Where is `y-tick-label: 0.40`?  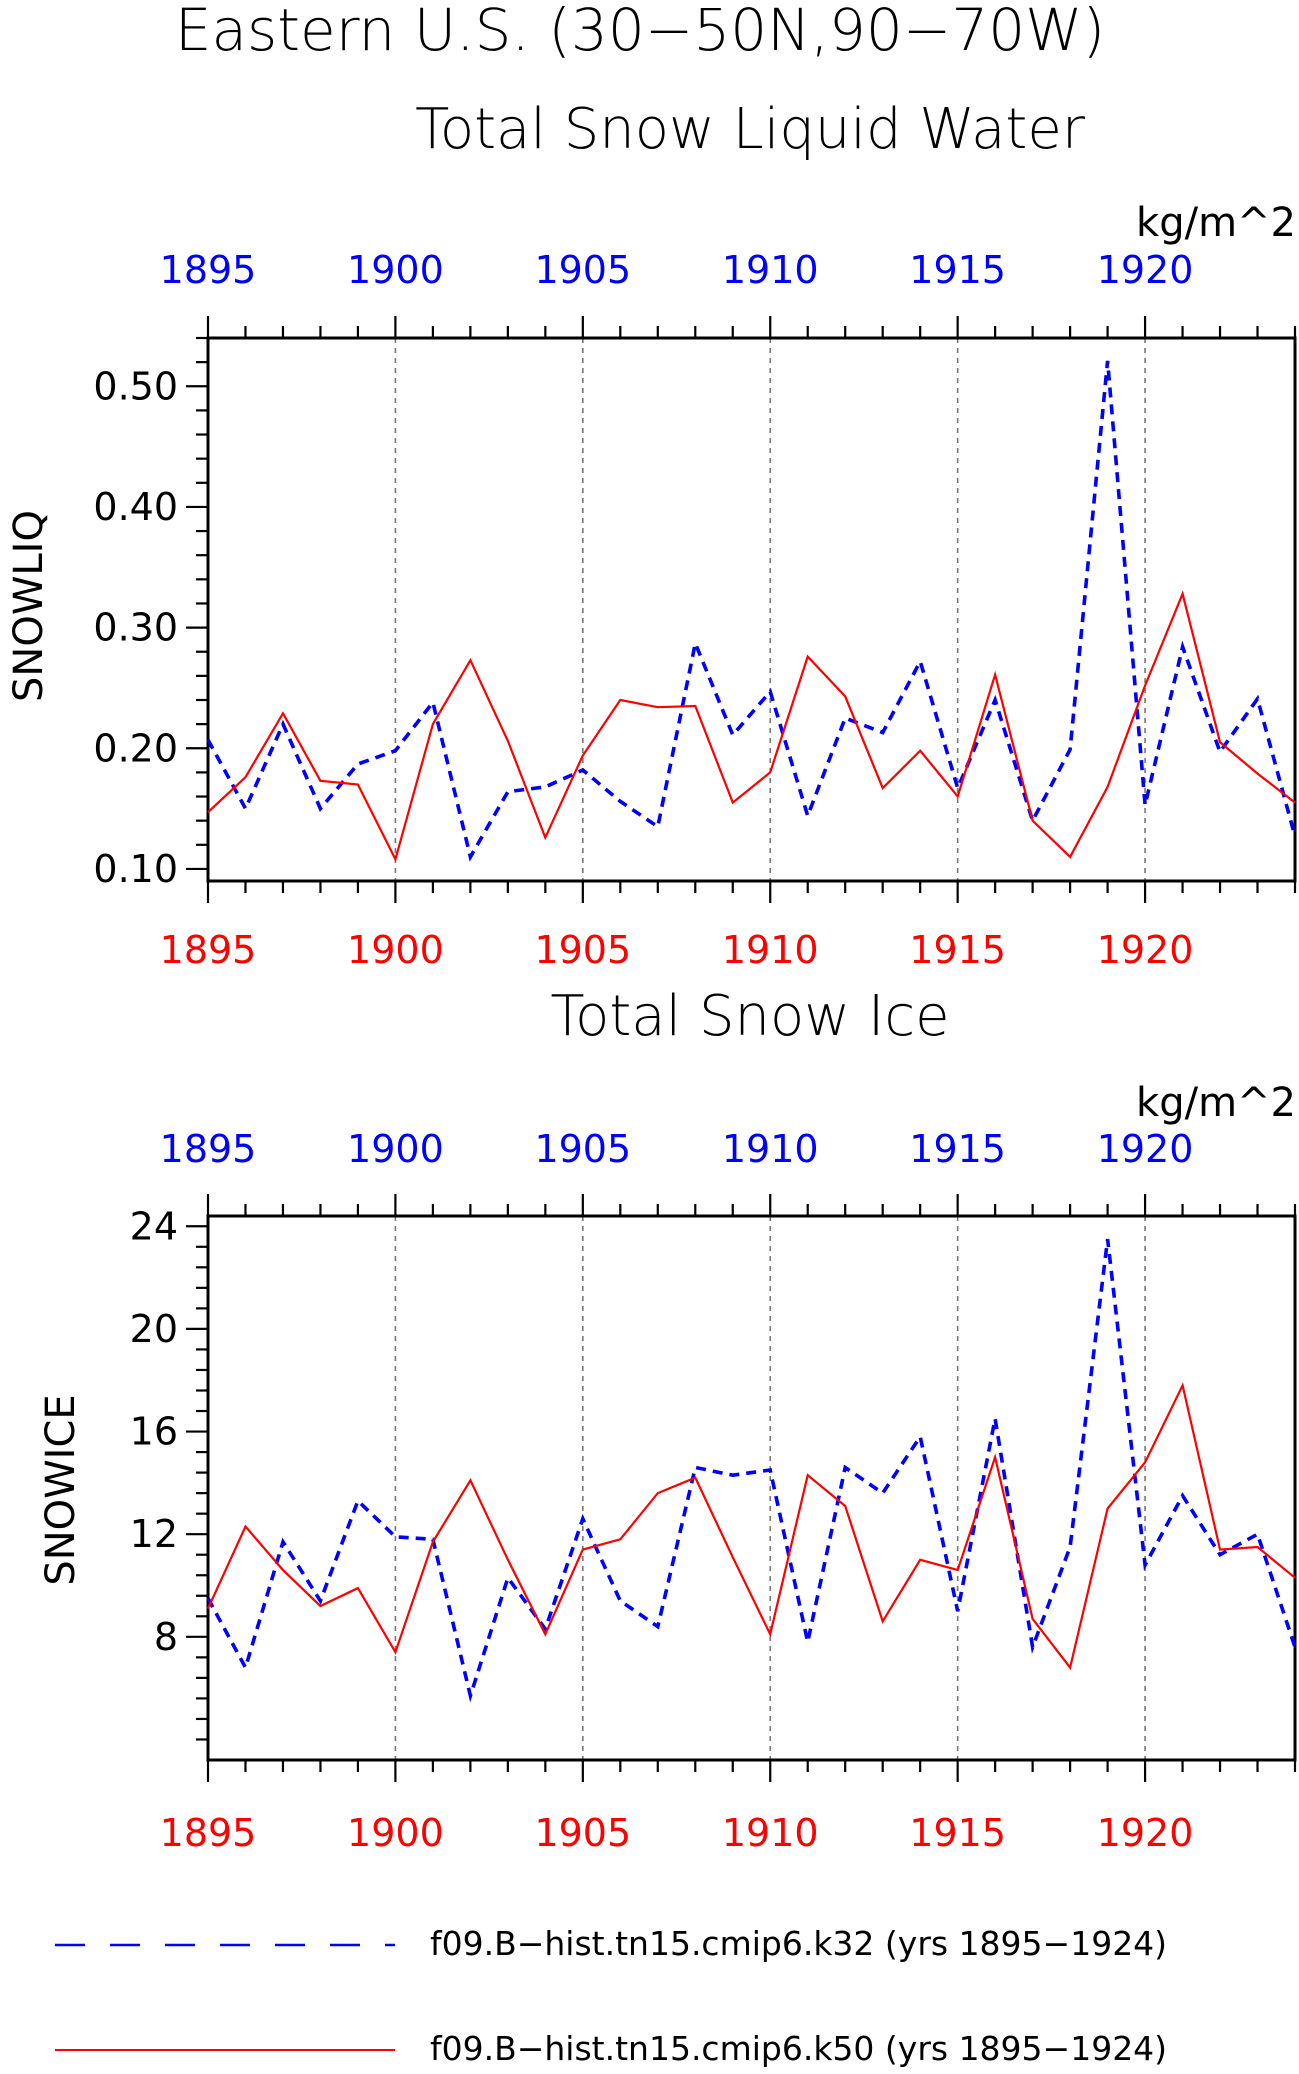 y-tick-label: 0.40 is located at coordinates (135, 507).